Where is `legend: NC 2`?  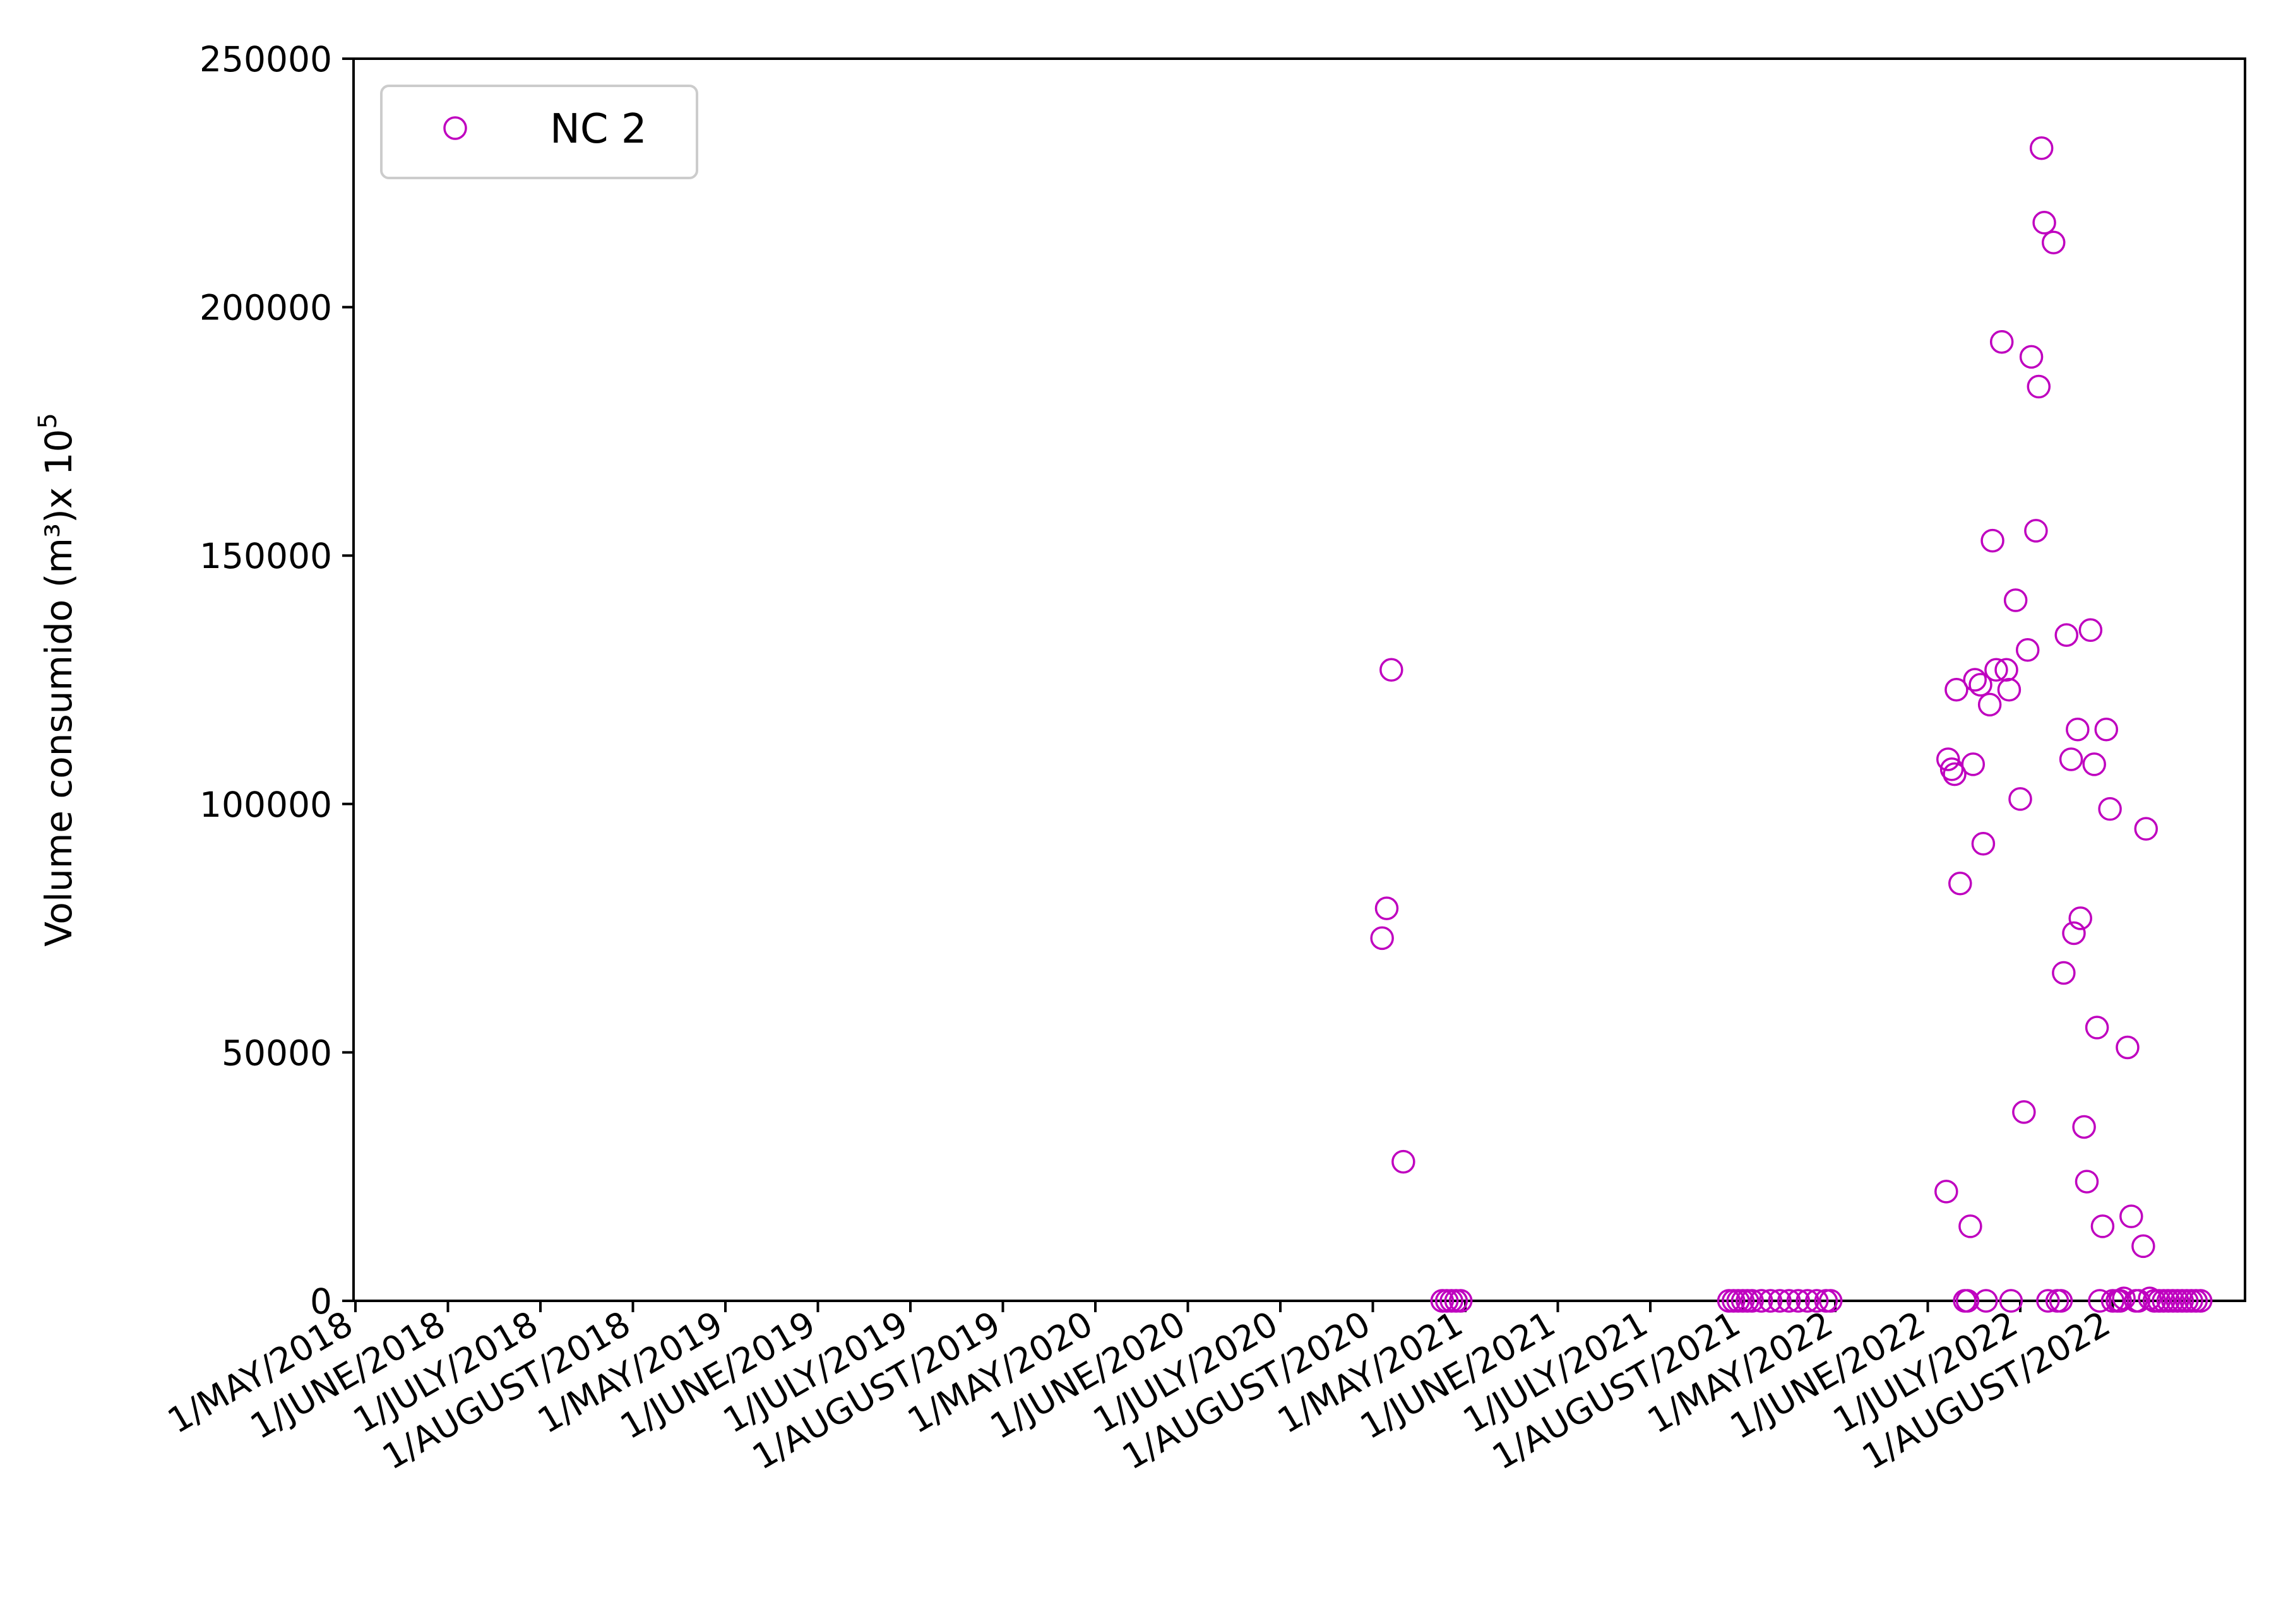 legend: NC 2 is located at coordinates (539, 132).